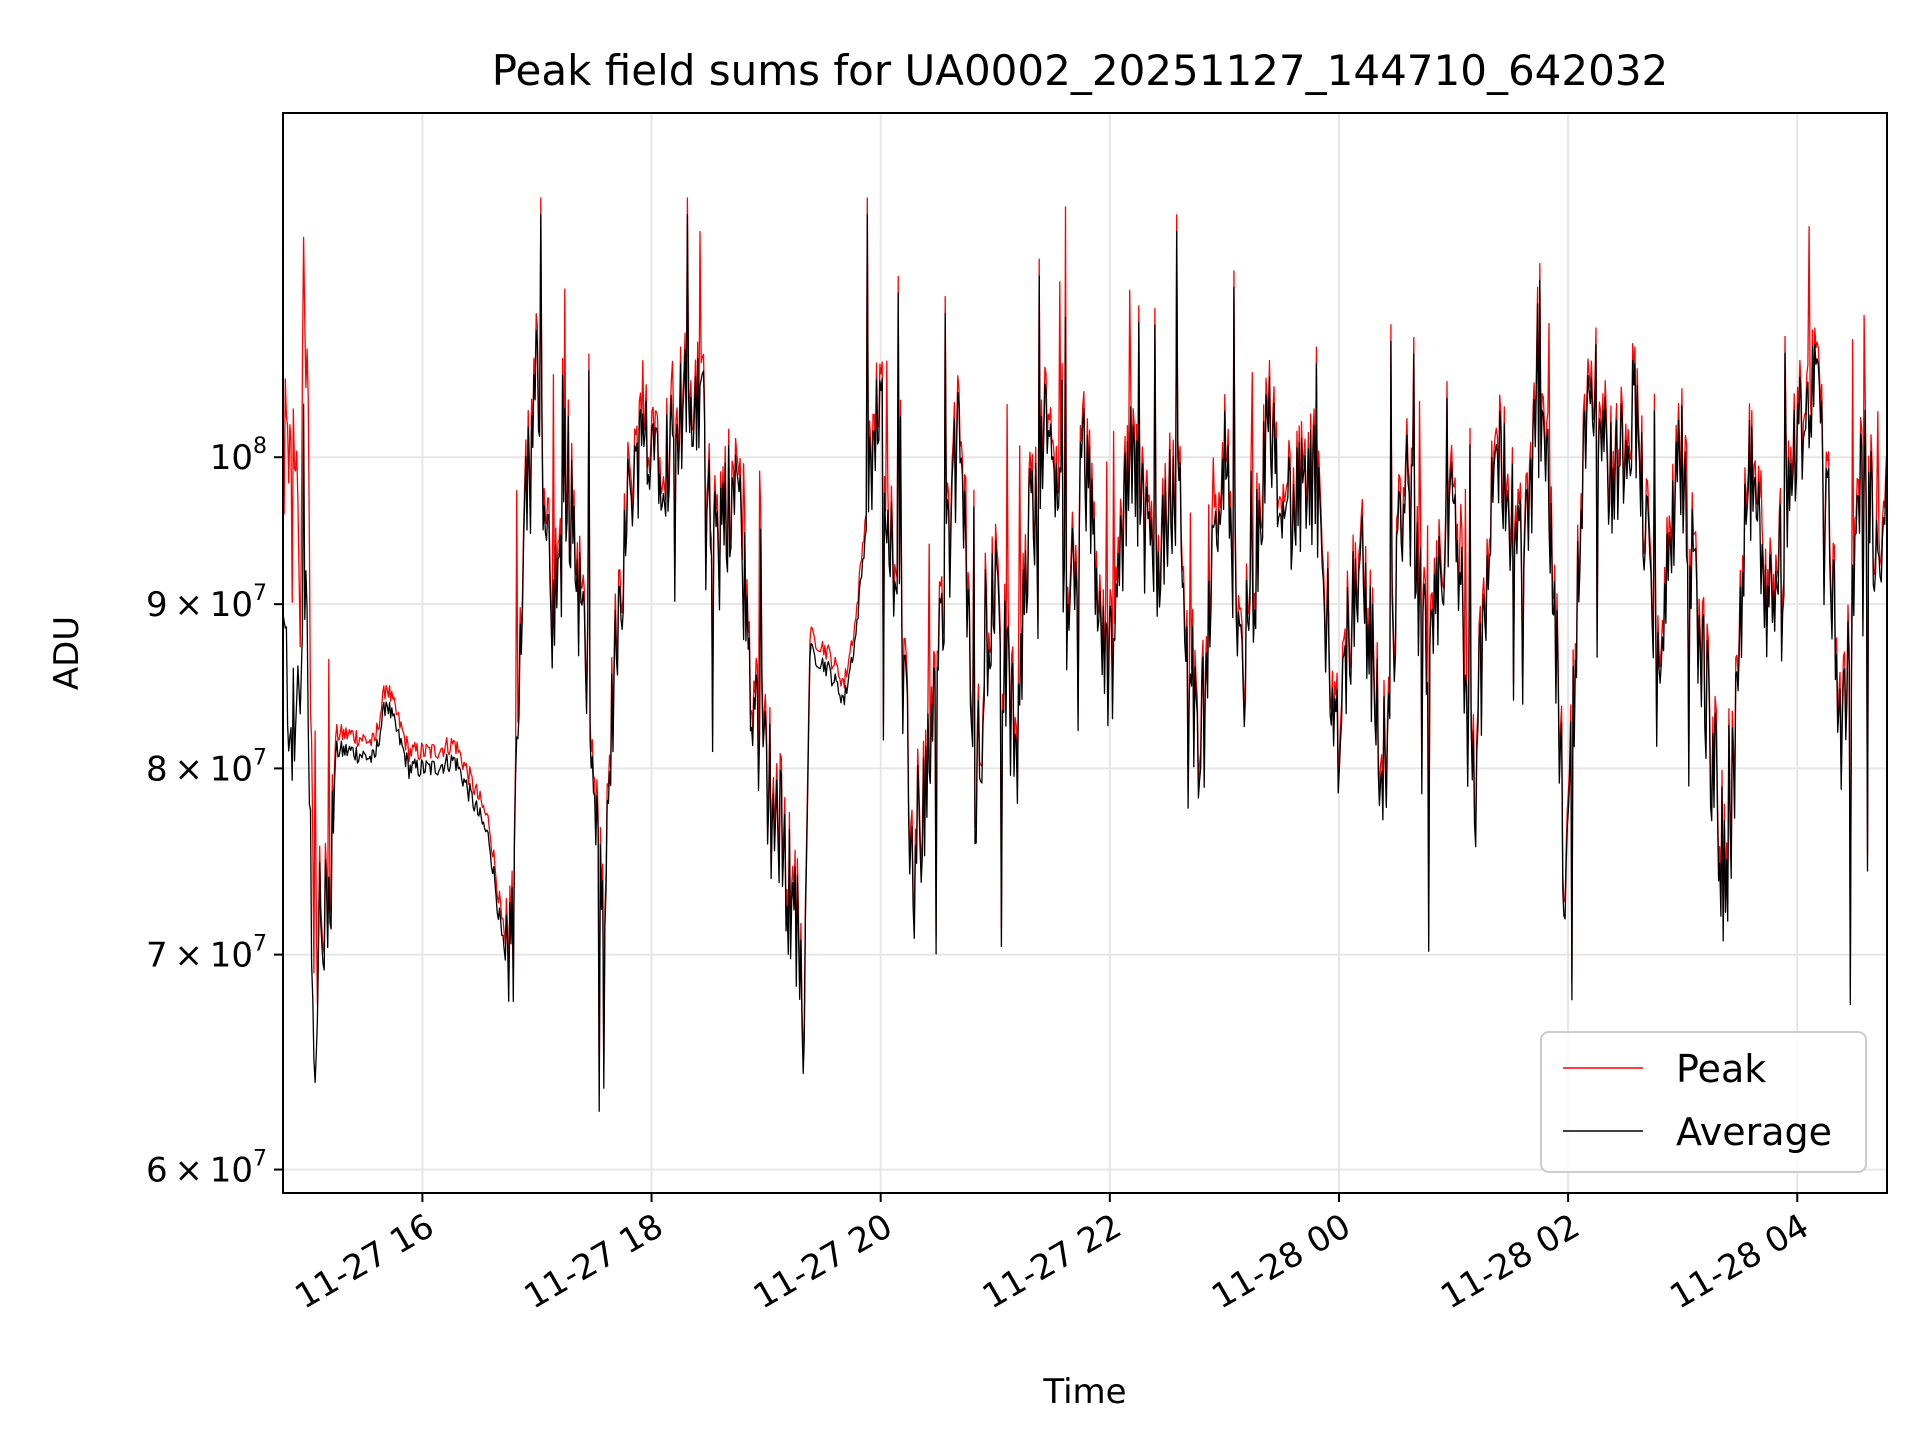 This screenshot has height=1440, width=1920. Describe the element at coordinates (67, 653) in the screenshot. I see `y-axis-label: ADU` at that location.